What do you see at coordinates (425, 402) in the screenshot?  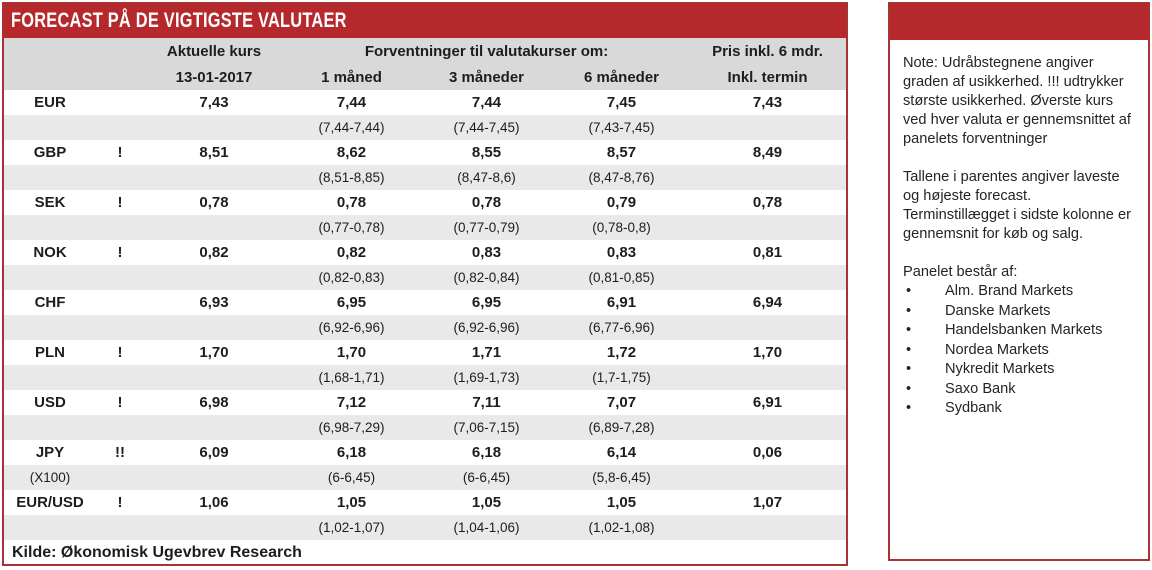 I see `table-row: USD ! 6,98 7,12 7,11 7,07 6,91` at bounding box center [425, 402].